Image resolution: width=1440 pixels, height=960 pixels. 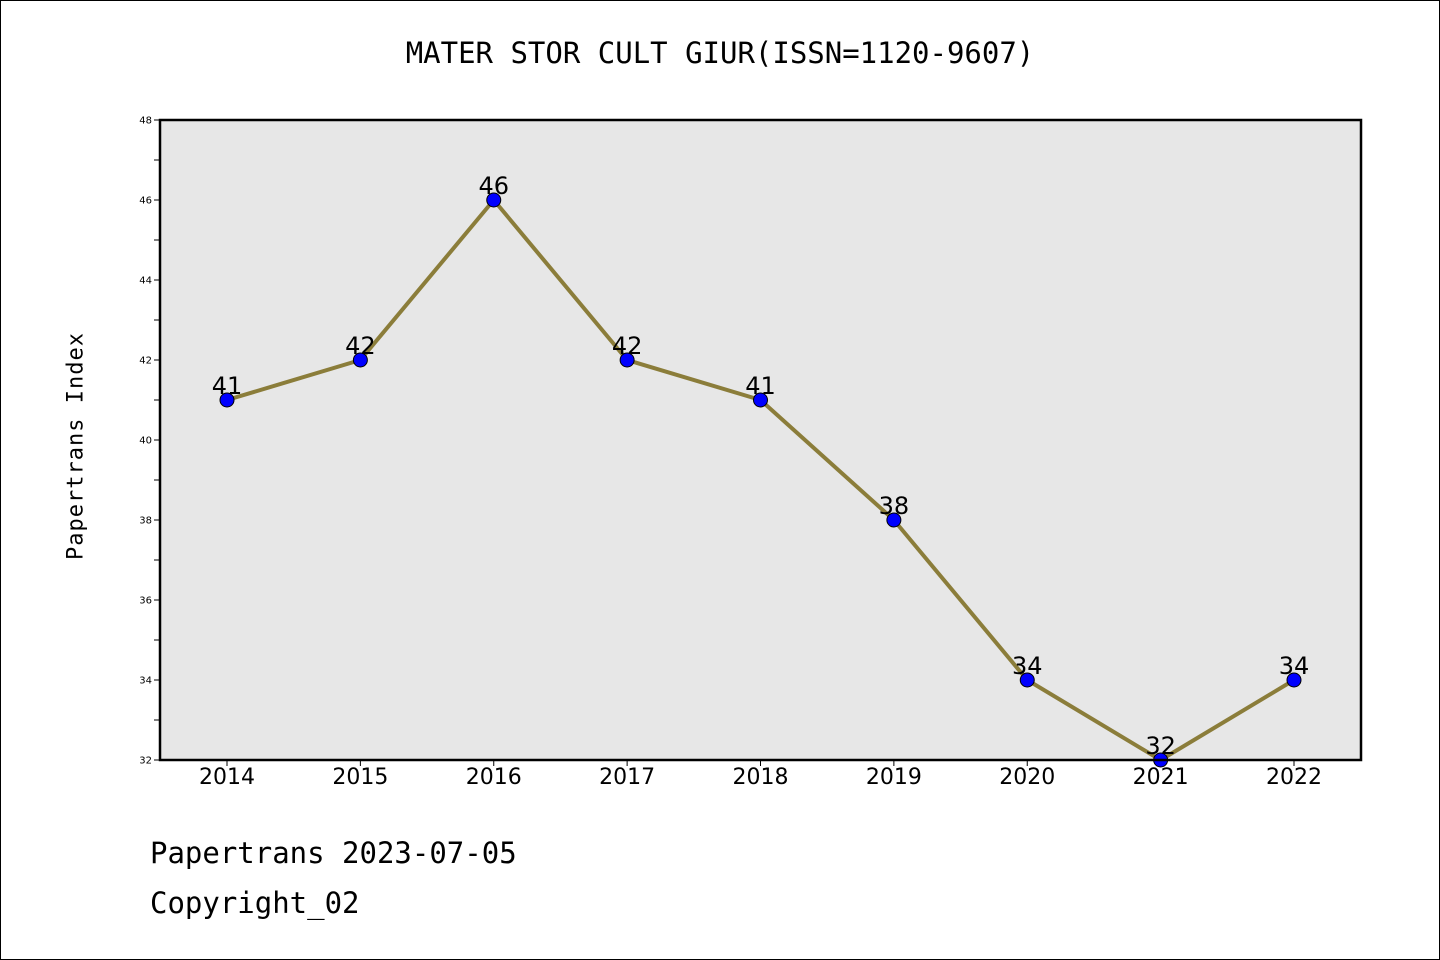 I want to click on y-tick-label: 34, so click(x=145, y=681).